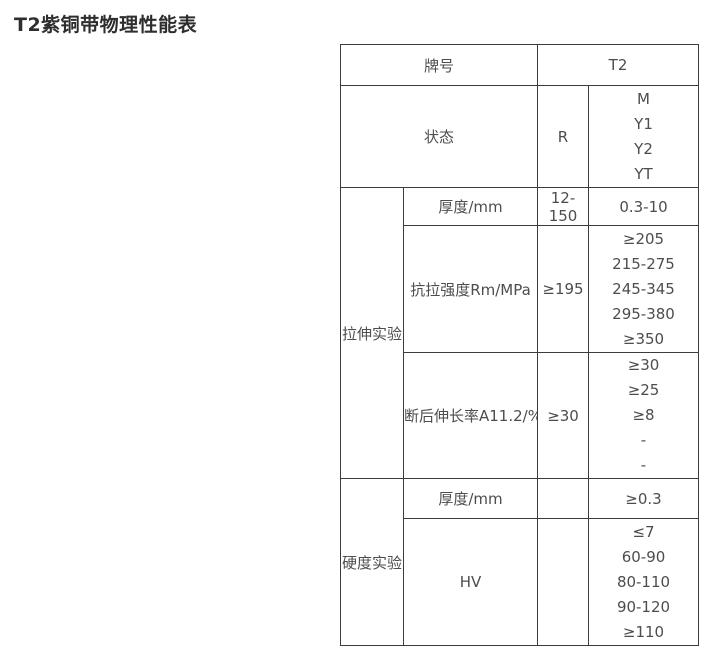 The width and height of the screenshot is (727, 662). Describe the element at coordinates (470, 498) in the screenshot. I see `hardness-thickness-label-cell: 厚度/mm` at that location.